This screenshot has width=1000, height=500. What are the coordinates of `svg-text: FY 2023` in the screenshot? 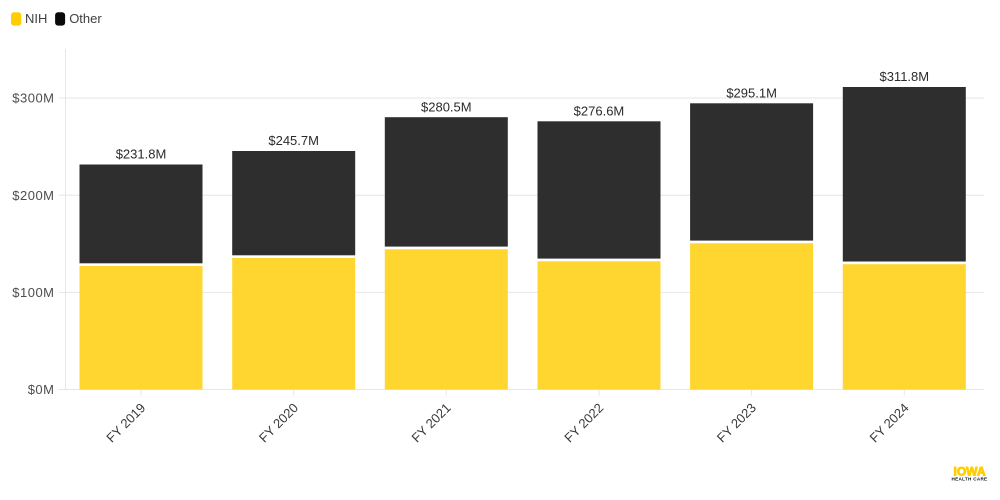 It's located at (736, 422).